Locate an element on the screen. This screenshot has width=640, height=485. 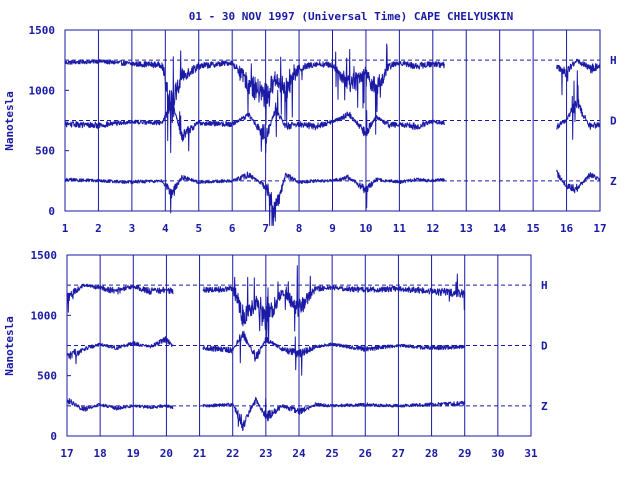
x-tick-label: 13 is located at coordinates (466, 228).